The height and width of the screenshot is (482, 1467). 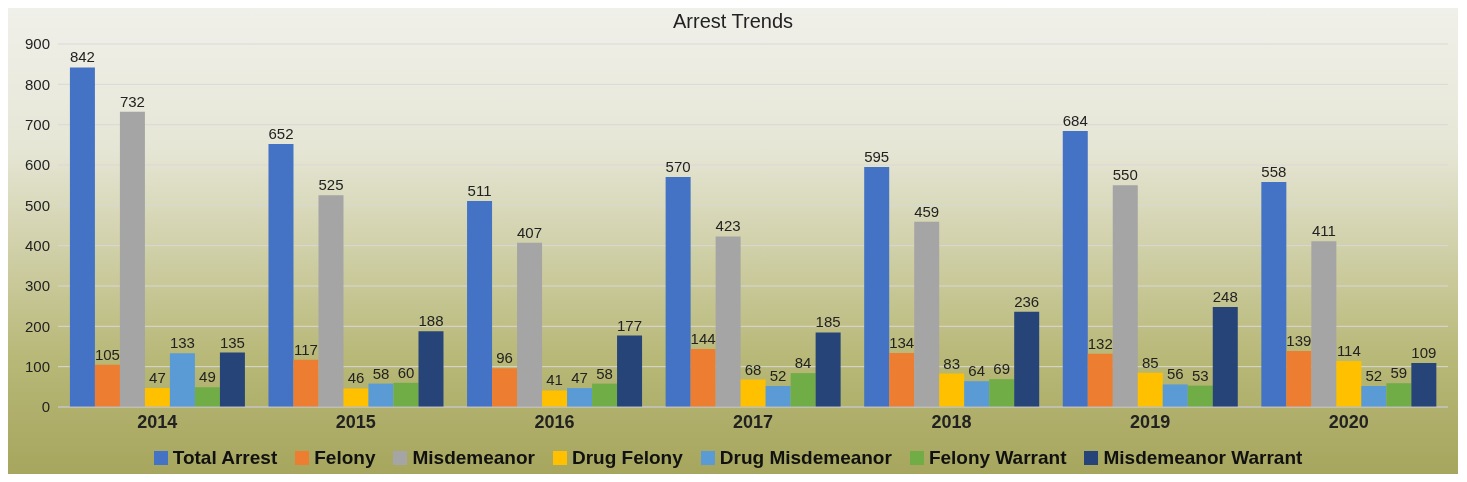 I want to click on data-label: 558, so click(x=1274, y=171).